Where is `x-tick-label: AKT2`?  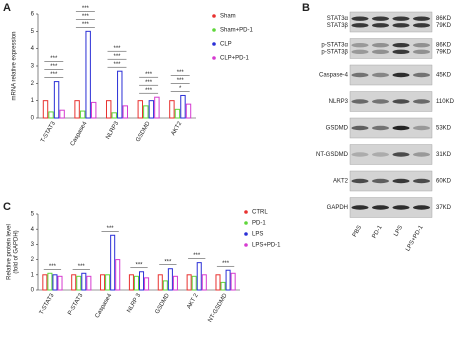 x-tick-label: AKT2 is located at coordinates (177, 128).